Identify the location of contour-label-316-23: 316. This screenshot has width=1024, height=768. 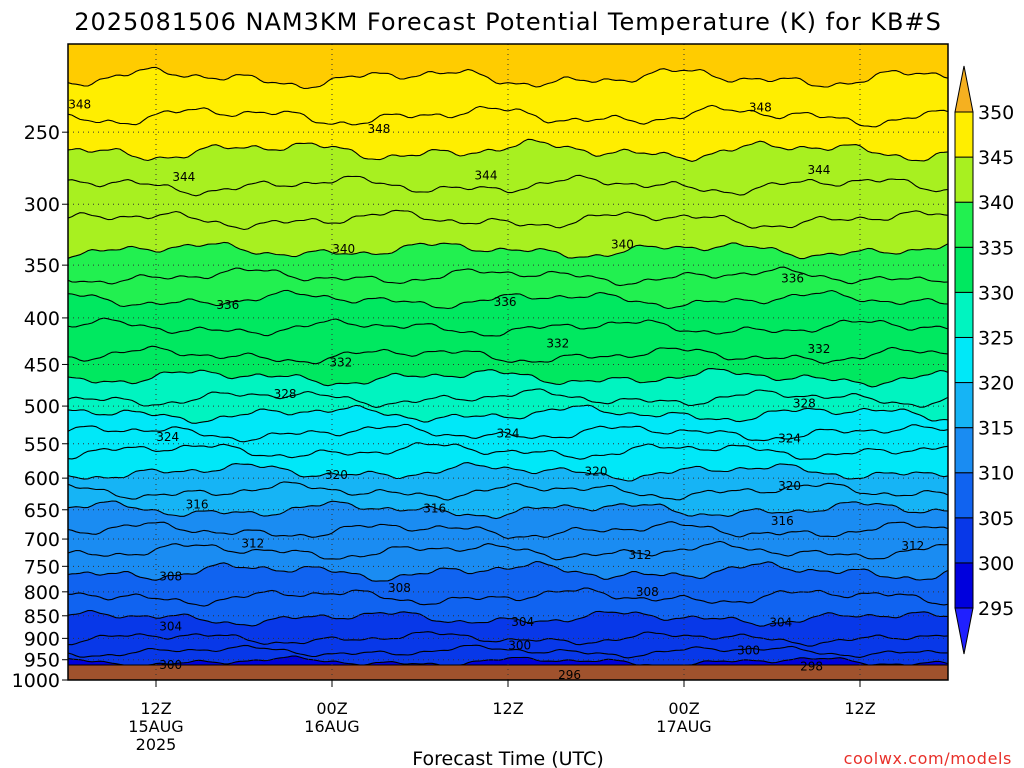
(434, 509).